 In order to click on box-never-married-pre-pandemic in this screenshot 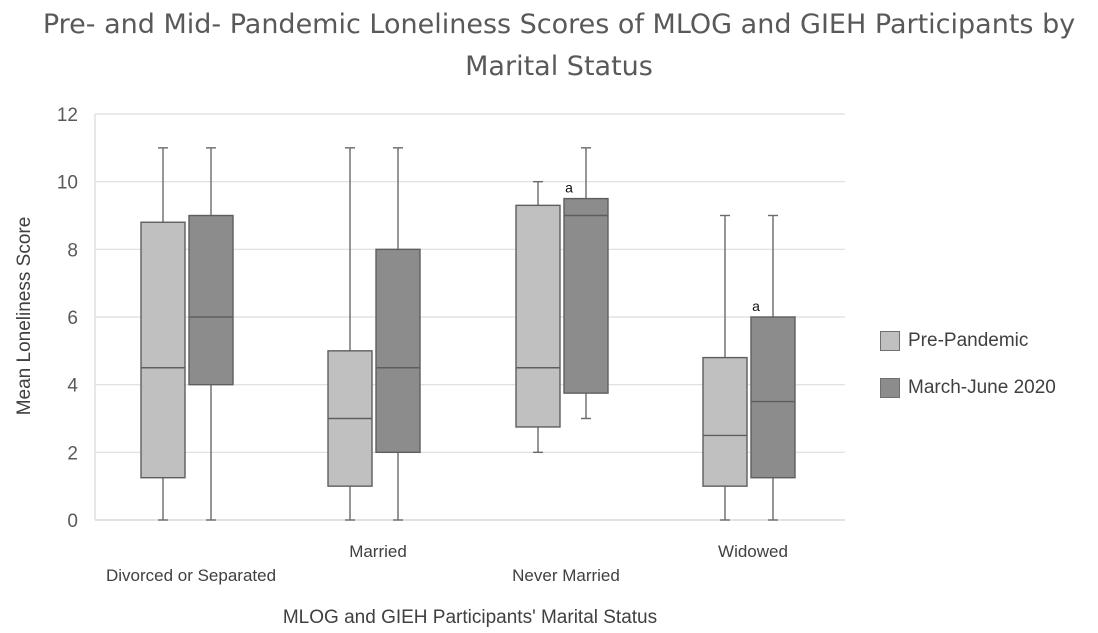, I will do `click(538, 317)`.